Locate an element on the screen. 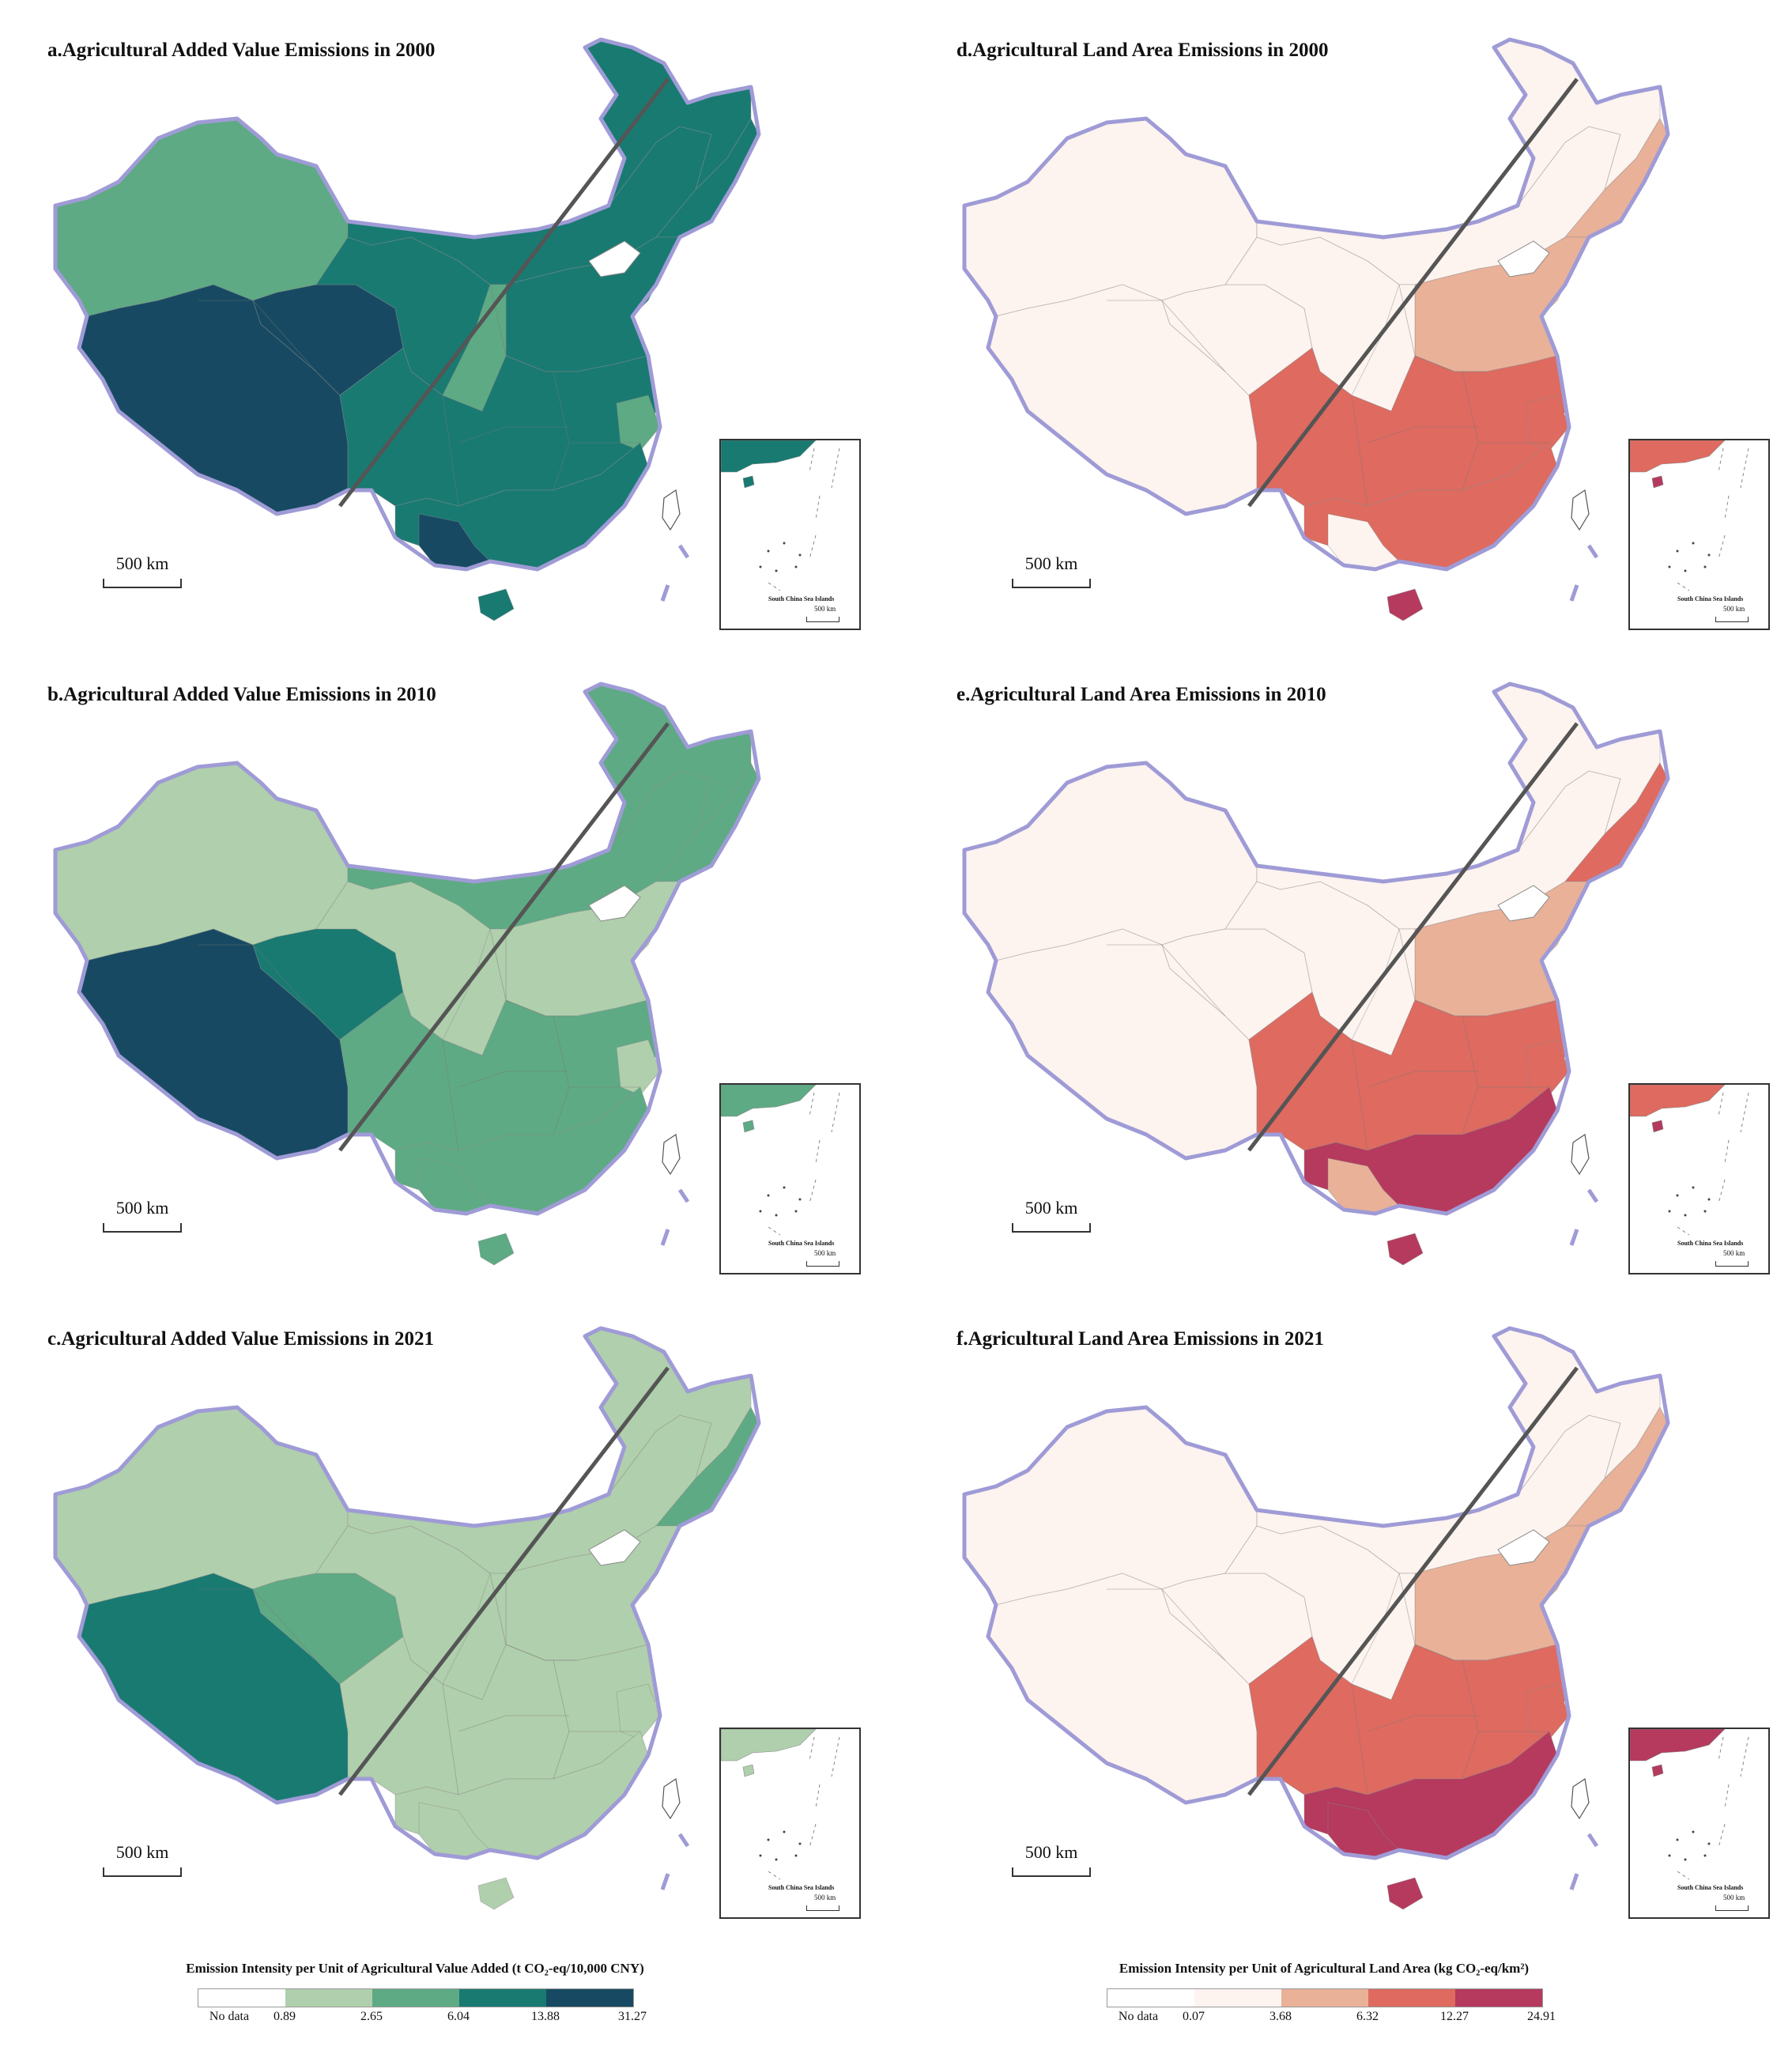 This screenshot has width=1792, height=2058. region-xinjiang is located at coordinates (1111, 1507).